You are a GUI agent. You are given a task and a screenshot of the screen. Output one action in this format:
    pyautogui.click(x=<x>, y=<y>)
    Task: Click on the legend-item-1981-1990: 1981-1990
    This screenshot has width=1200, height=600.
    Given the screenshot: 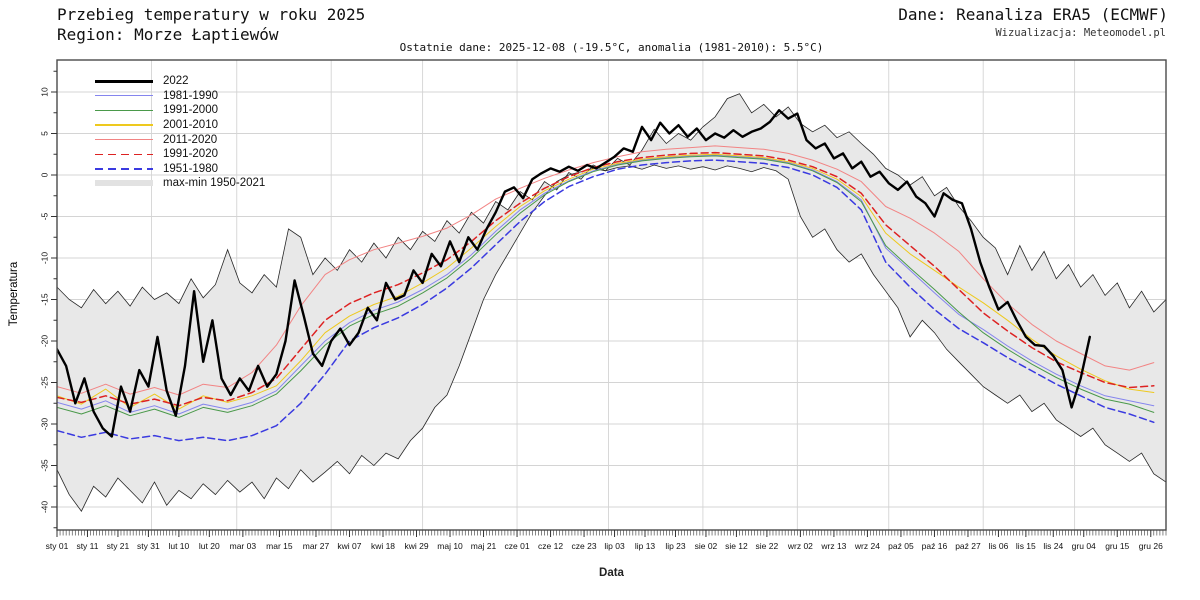 What is the action you would take?
    pyautogui.click(x=180, y=96)
    